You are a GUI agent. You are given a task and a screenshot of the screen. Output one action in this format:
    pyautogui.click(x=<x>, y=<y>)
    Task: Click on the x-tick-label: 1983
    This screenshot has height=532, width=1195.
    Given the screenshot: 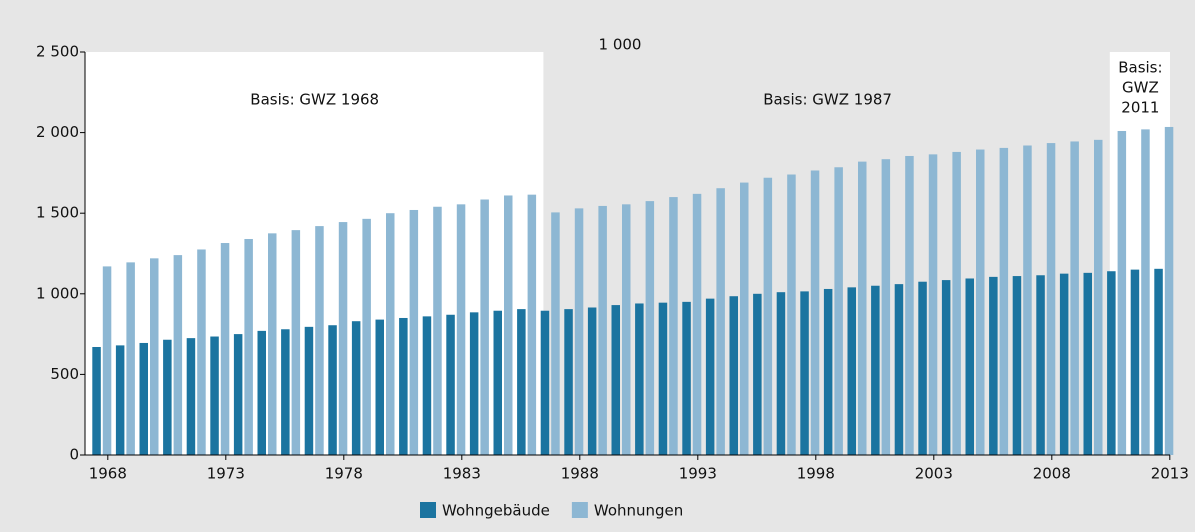 What is the action you would take?
    pyautogui.click(x=462, y=474)
    